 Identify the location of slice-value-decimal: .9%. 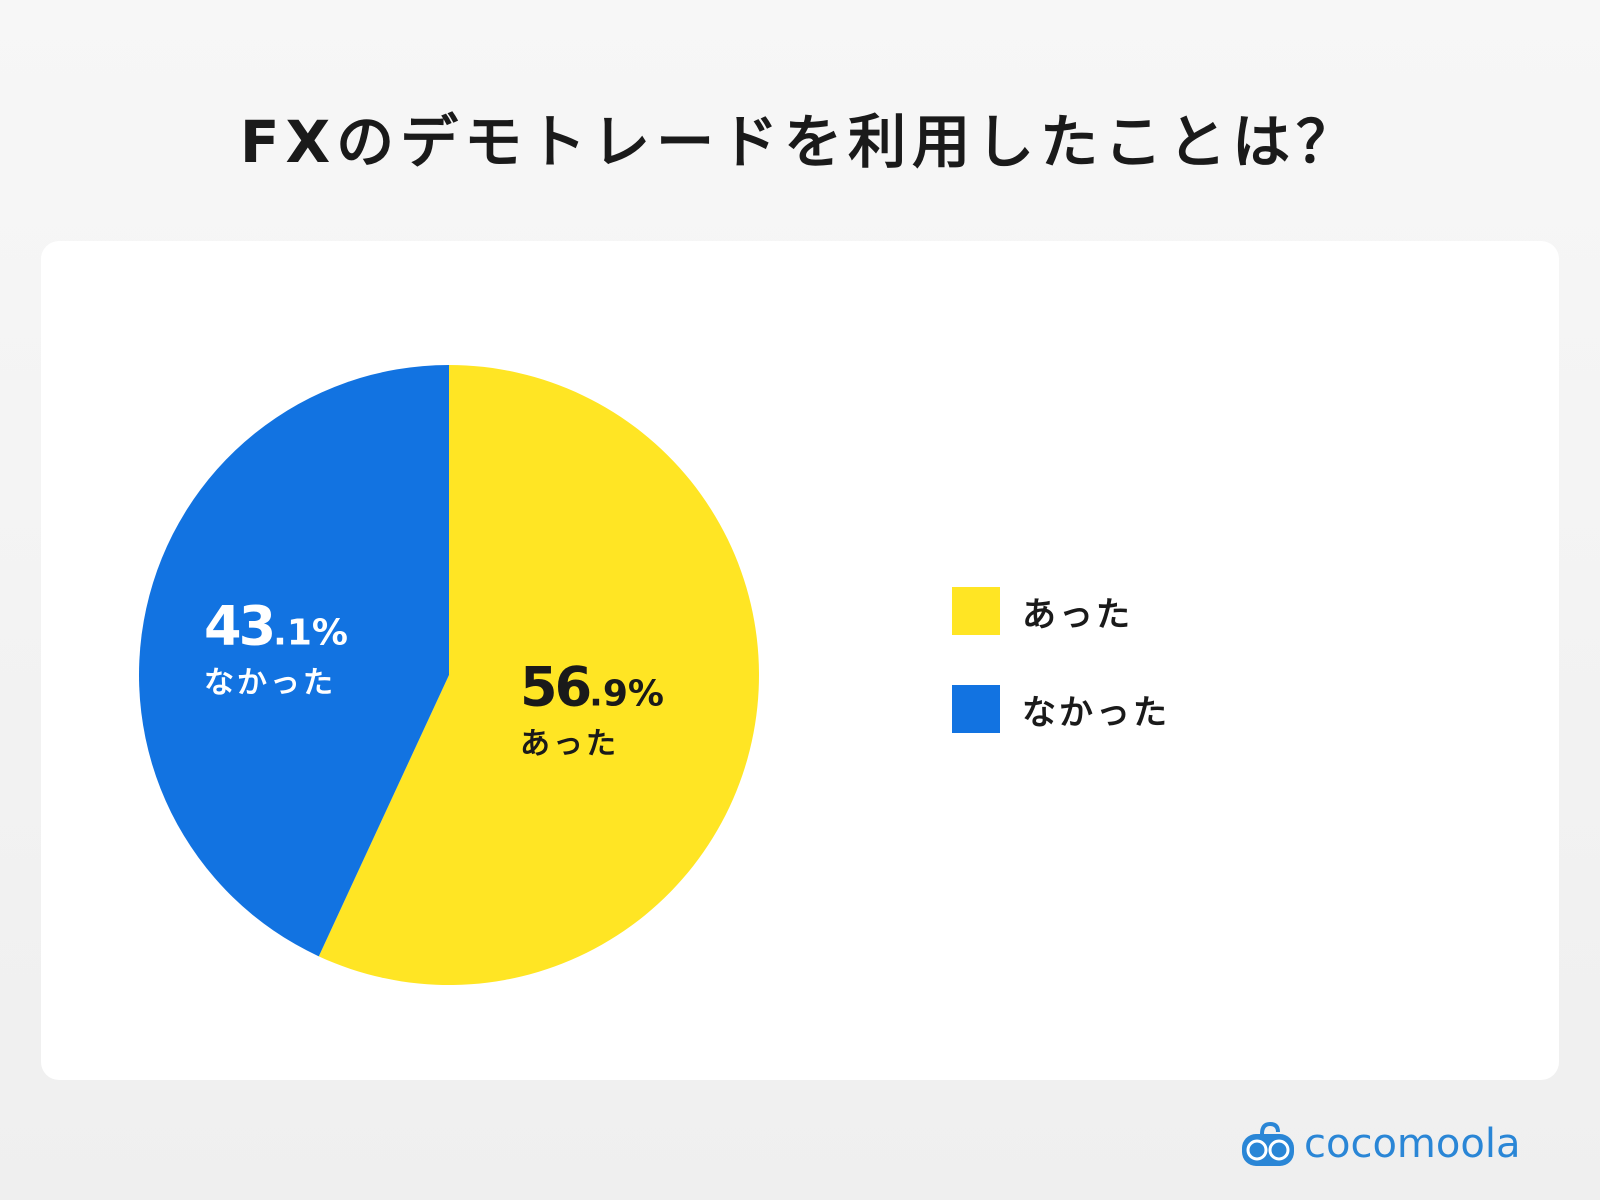
(626, 694).